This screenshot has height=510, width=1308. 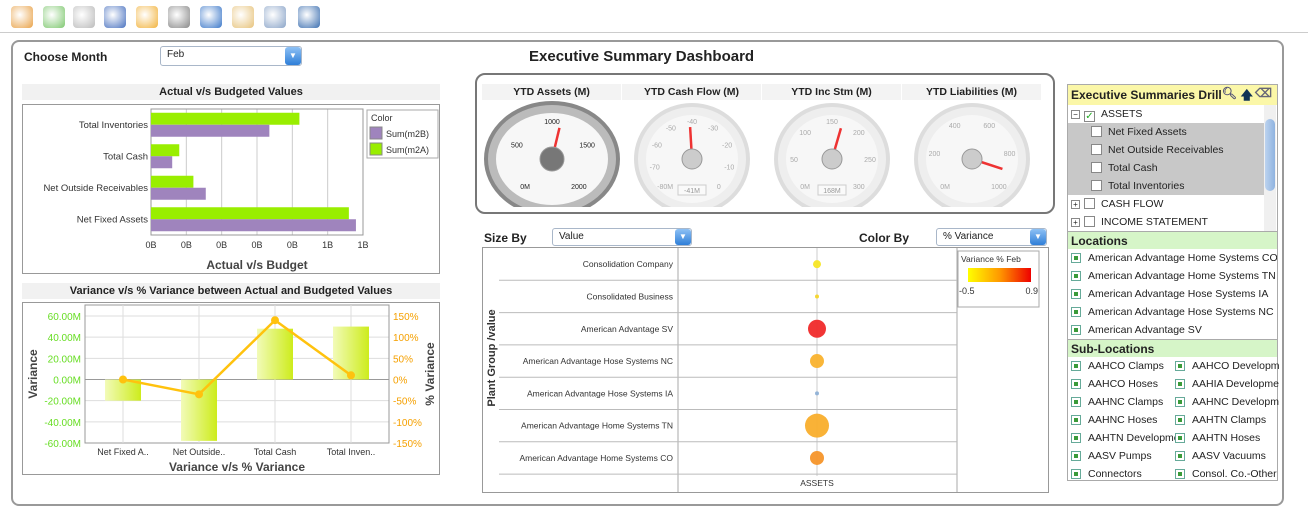 What do you see at coordinates (1227, 438) in the screenshot?
I see `sublocation-item: AAHTN Hoses` at bounding box center [1227, 438].